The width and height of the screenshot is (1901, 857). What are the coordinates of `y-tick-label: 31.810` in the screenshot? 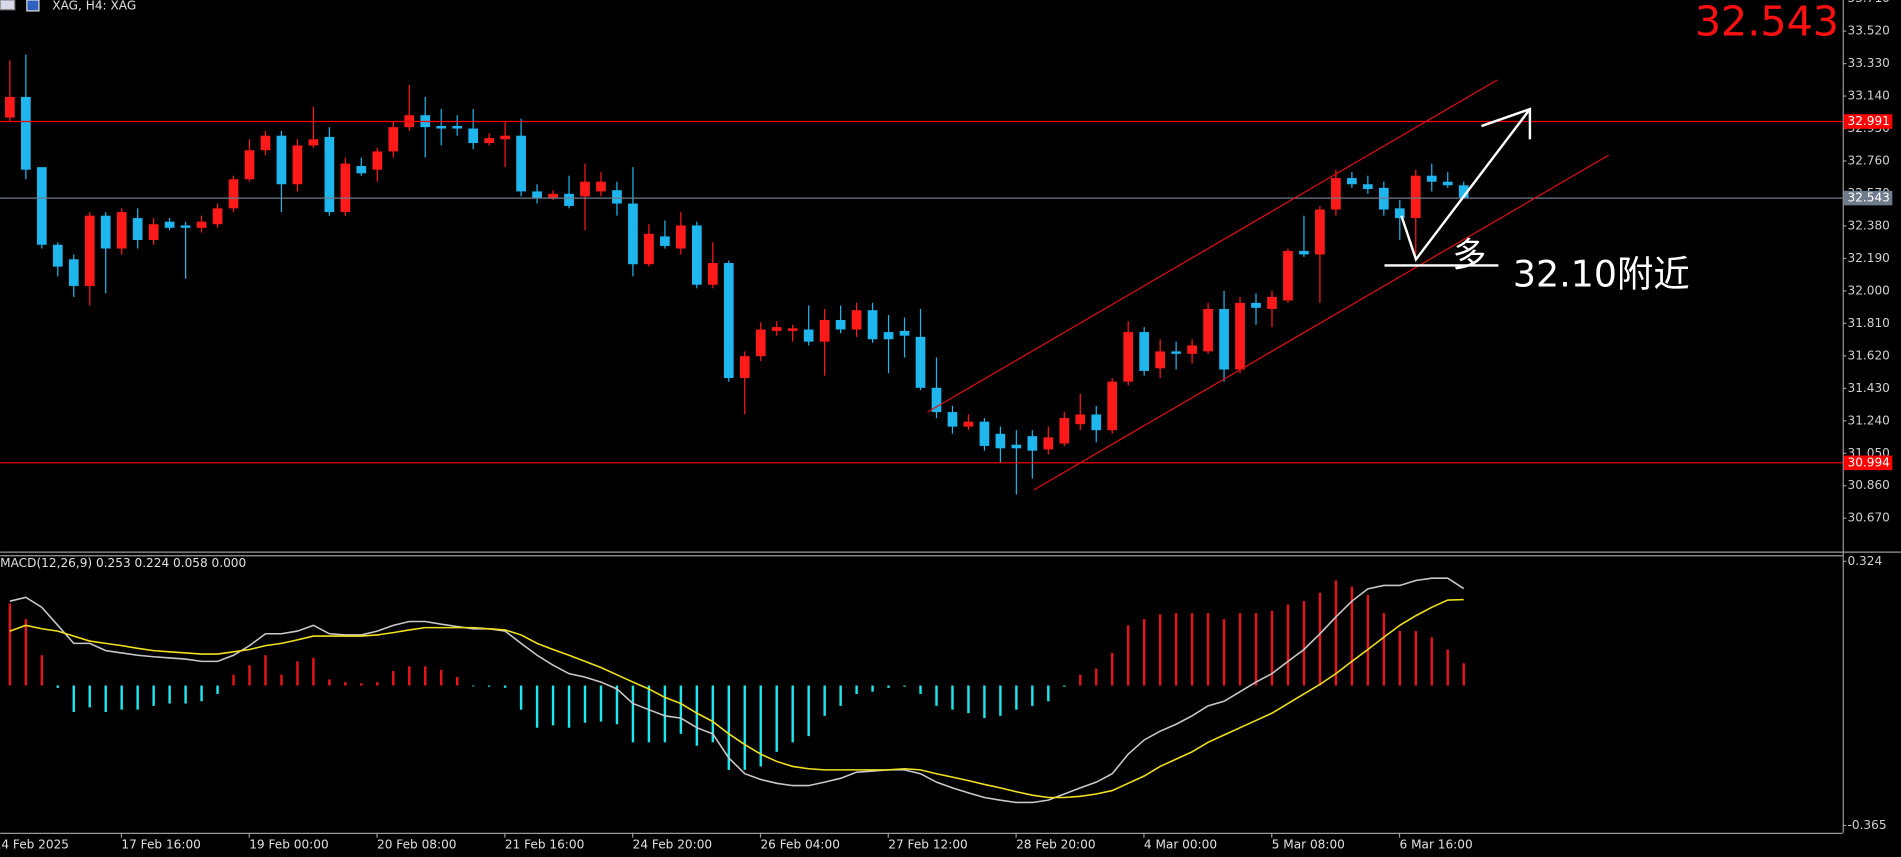 It's located at (1869, 323).